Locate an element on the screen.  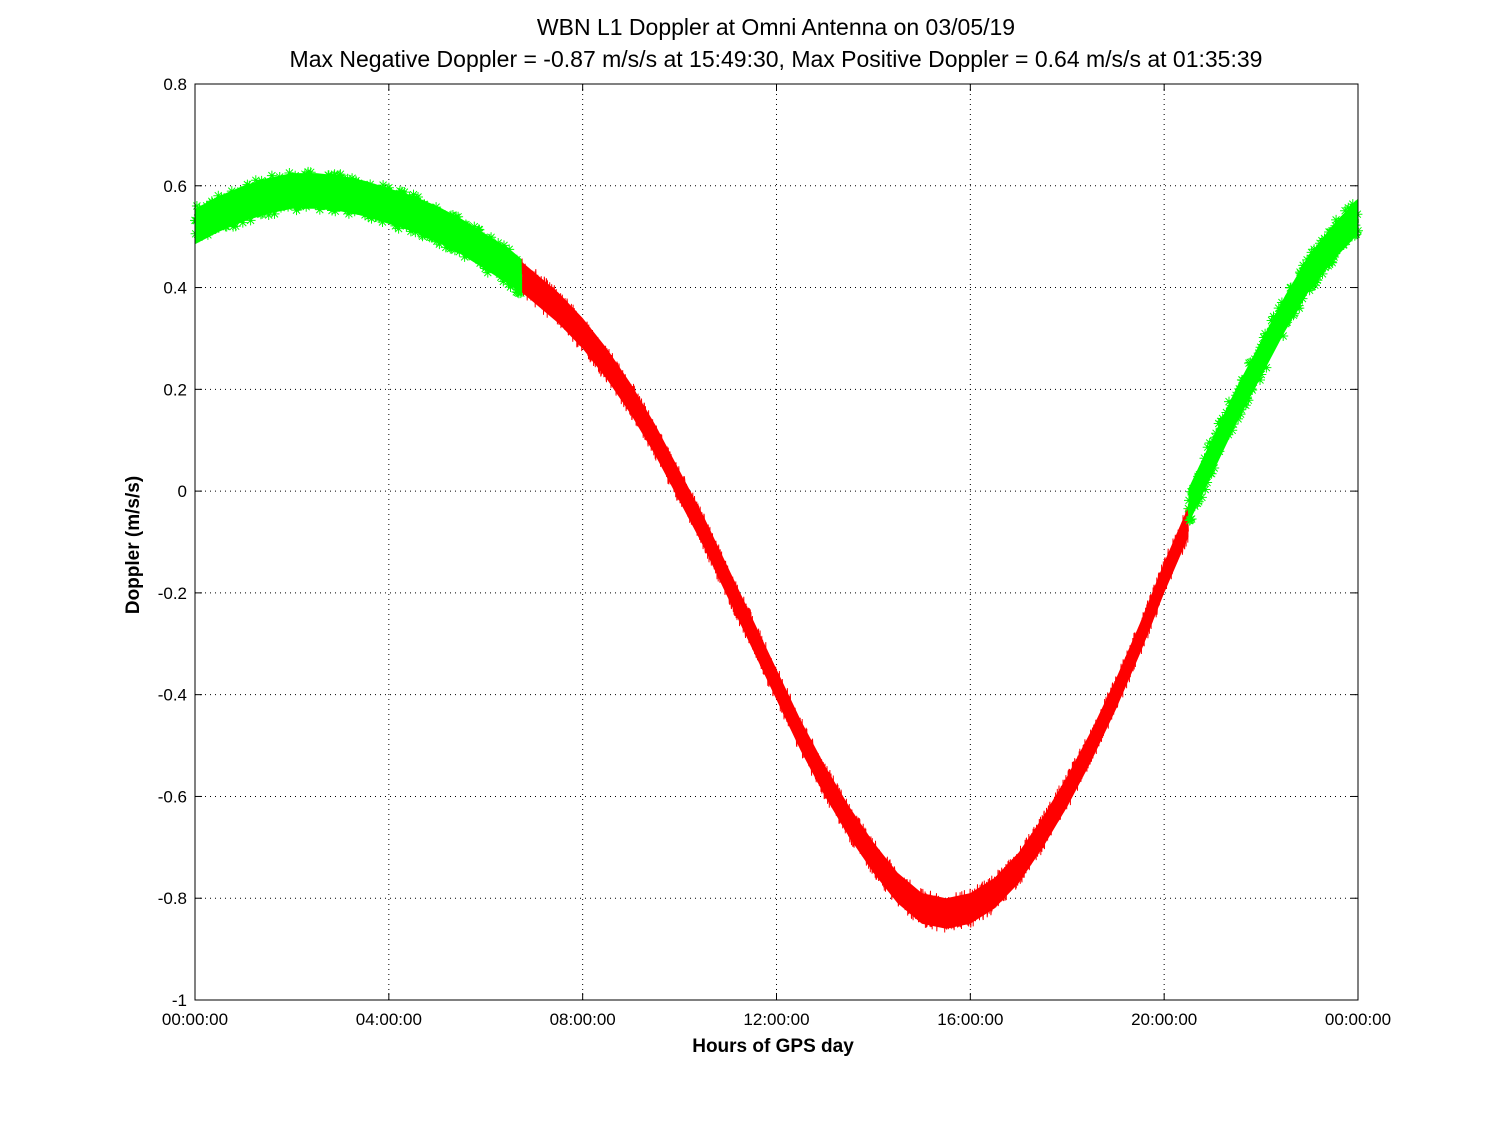
y-tick-label: 0 is located at coordinates (182, 491).